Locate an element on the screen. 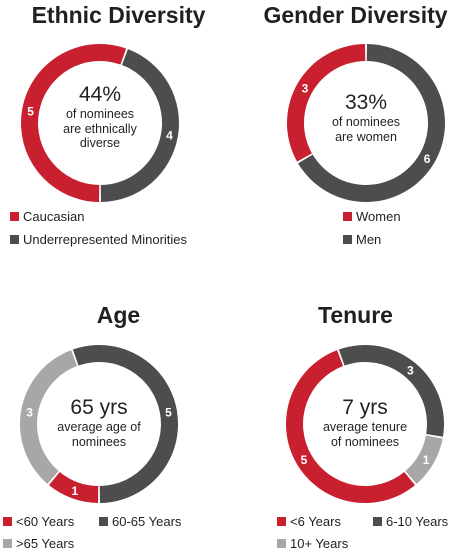 The width and height of the screenshot is (474, 554). donut-chart: 54 is located at coordinates (99, 122).